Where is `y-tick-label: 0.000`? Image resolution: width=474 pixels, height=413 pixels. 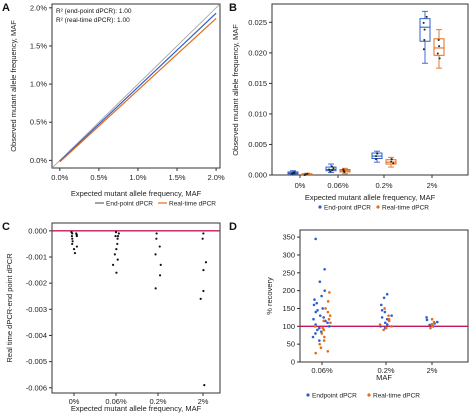 y-tick-label: 0.000 is located at coordinates (37, 230).